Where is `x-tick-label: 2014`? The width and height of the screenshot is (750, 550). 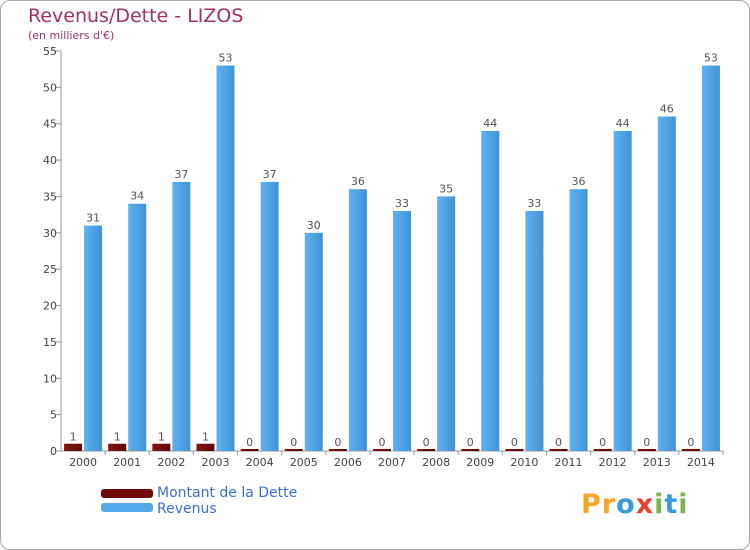
x-tick-label: 2014 is located at coordinates (701, 462).